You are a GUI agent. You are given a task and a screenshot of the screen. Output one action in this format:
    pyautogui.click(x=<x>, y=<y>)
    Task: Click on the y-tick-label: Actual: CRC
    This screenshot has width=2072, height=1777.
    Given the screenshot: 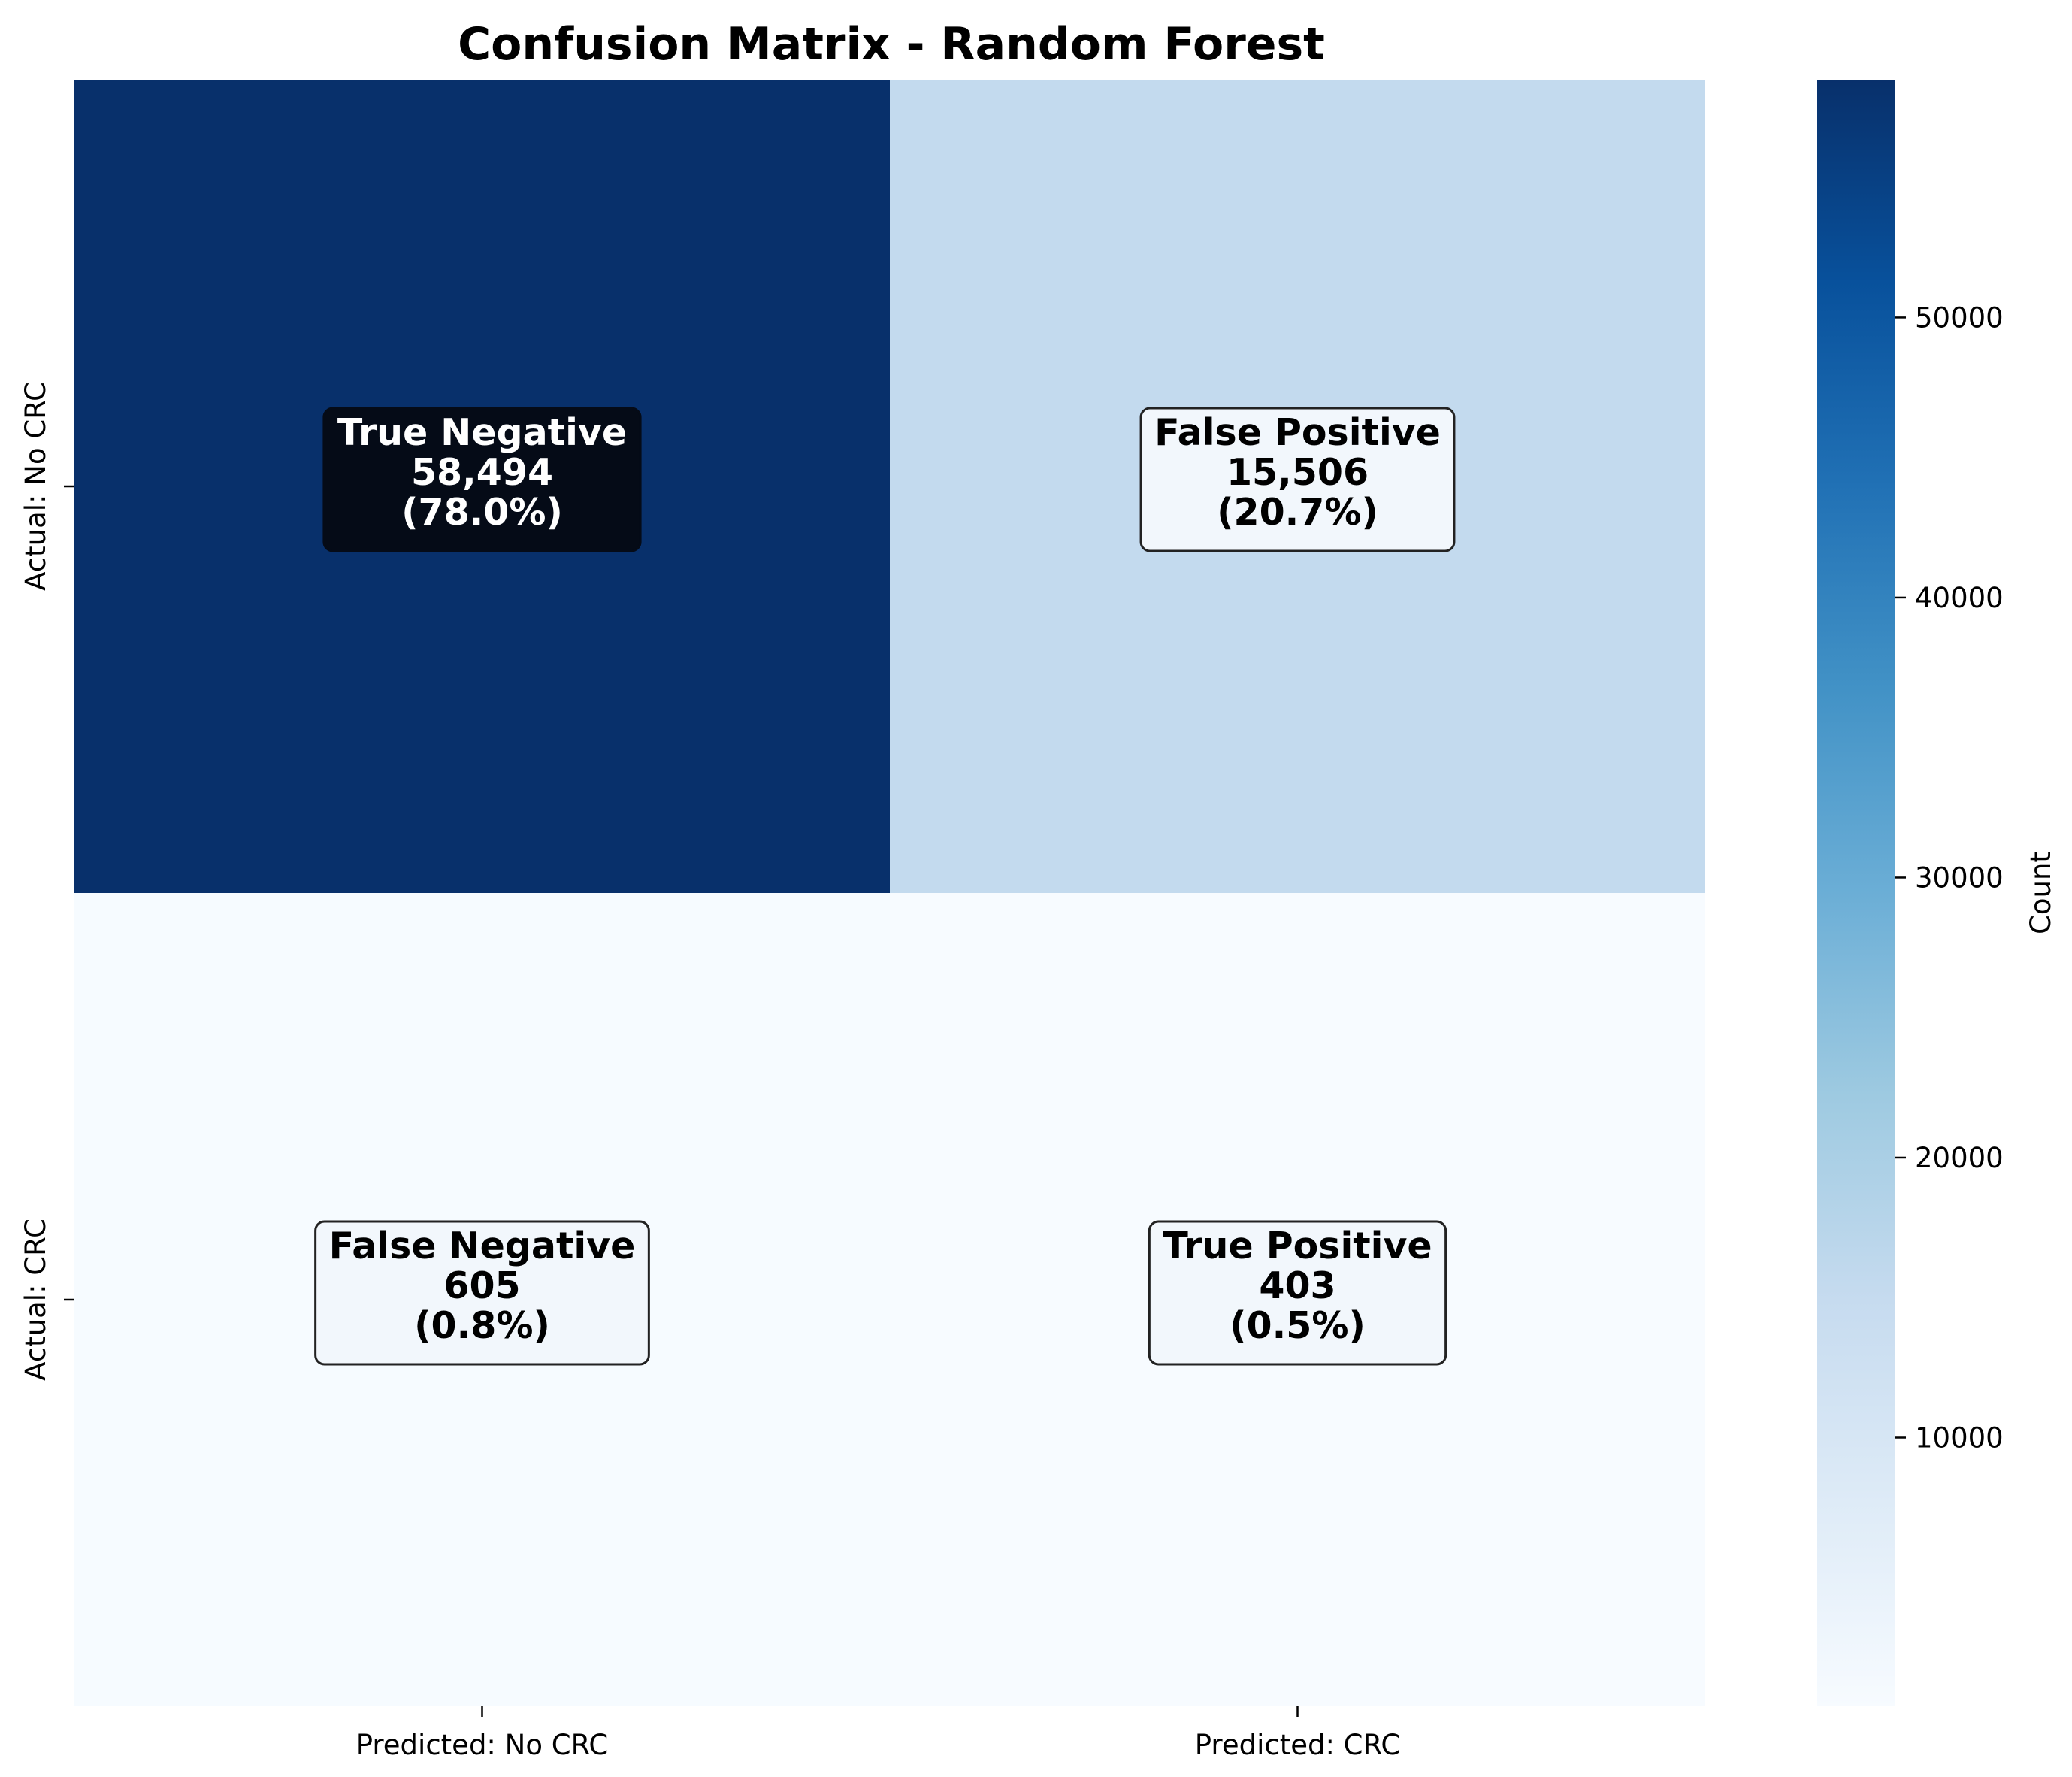 What is the action you would take?
    pyautogui.click(x=36, y=1299)
    